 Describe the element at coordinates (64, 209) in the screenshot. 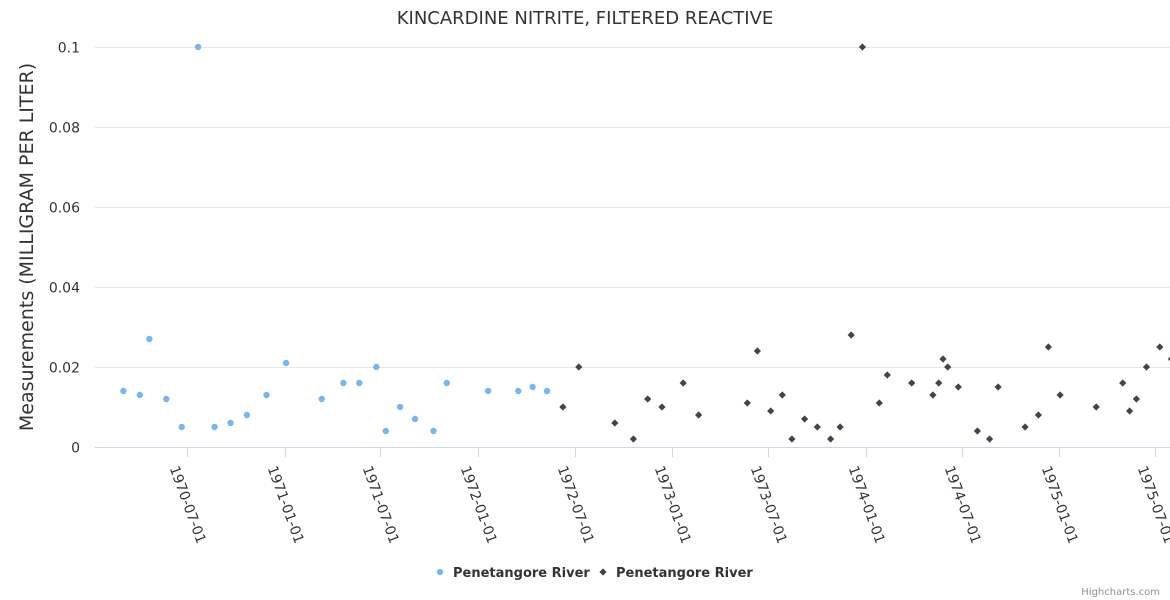

I see `y-tick-label: 0.06` at that location.